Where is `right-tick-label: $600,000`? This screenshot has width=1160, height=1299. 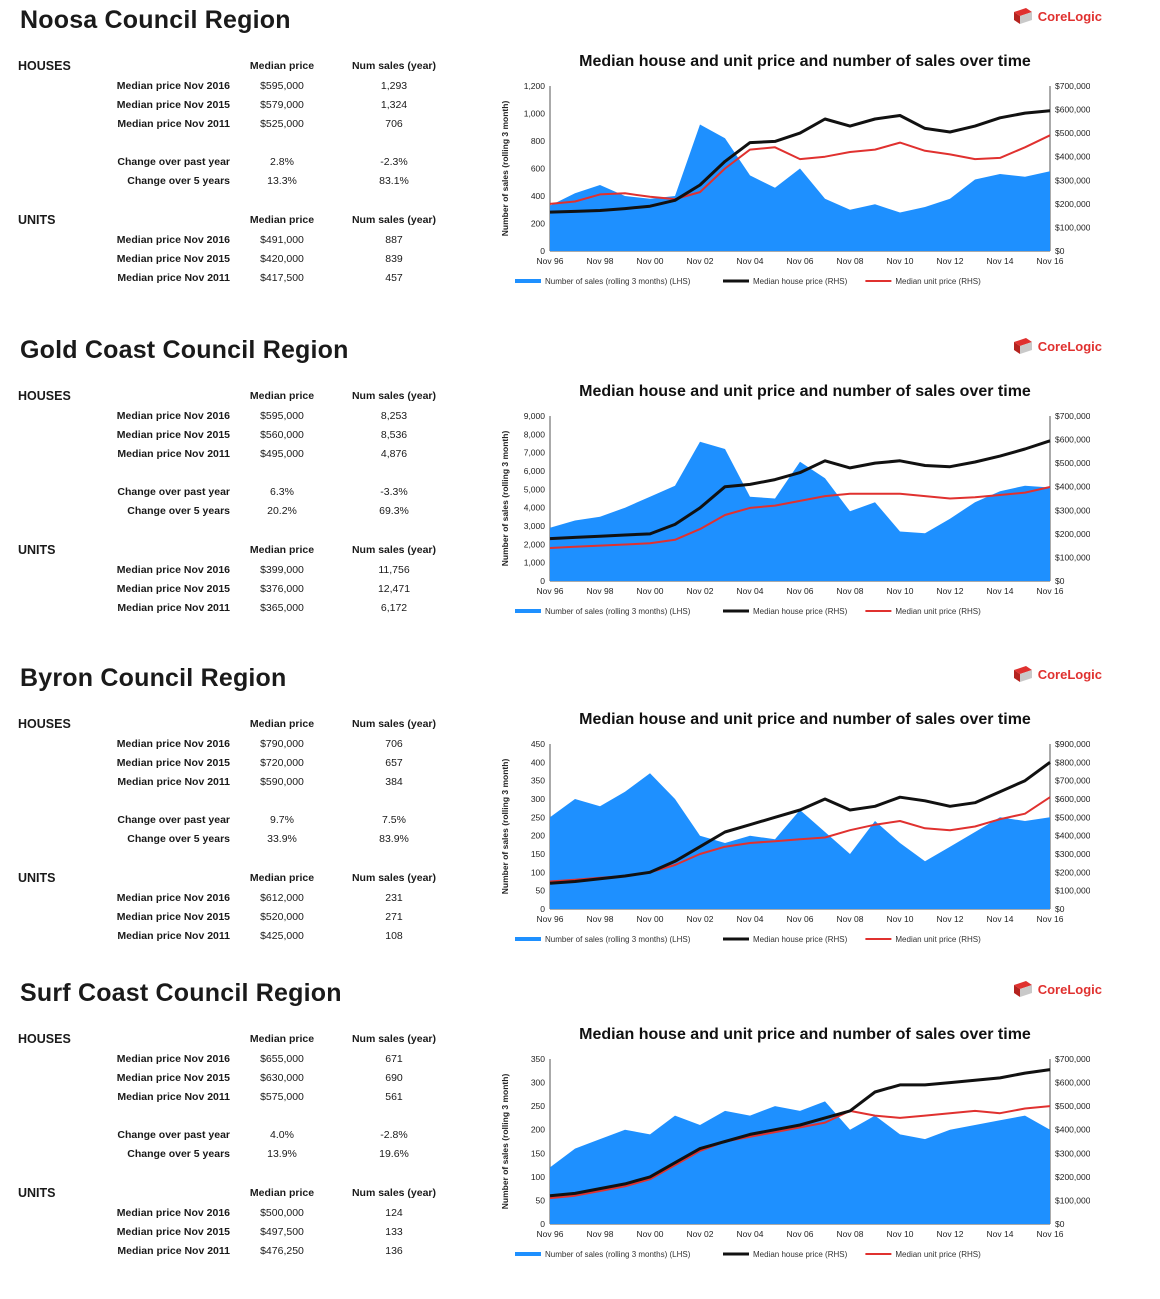 right-tick-label: $600,000 is located at coordinates (1072, 110).